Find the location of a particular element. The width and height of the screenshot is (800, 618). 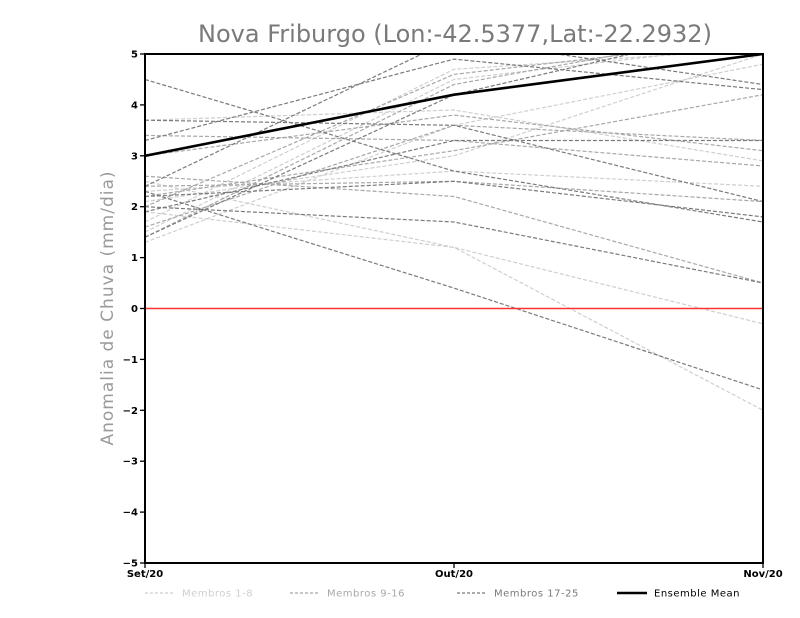

y-tick-label: −2 is located at coordinates (130, 411).